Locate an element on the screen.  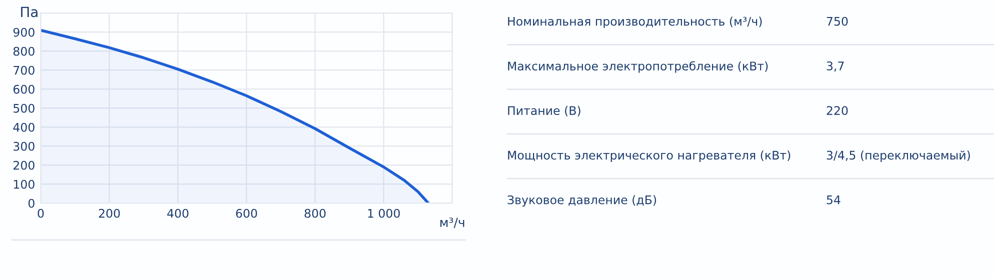
text: Питание (В) is located at coordinates (544, 111).